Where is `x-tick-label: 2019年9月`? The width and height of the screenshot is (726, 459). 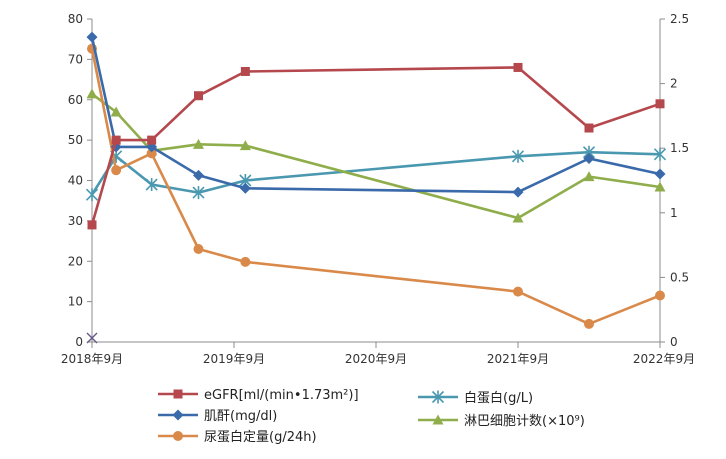 x-tick-label: 2019年9月 is located at coordinates (234, 359).